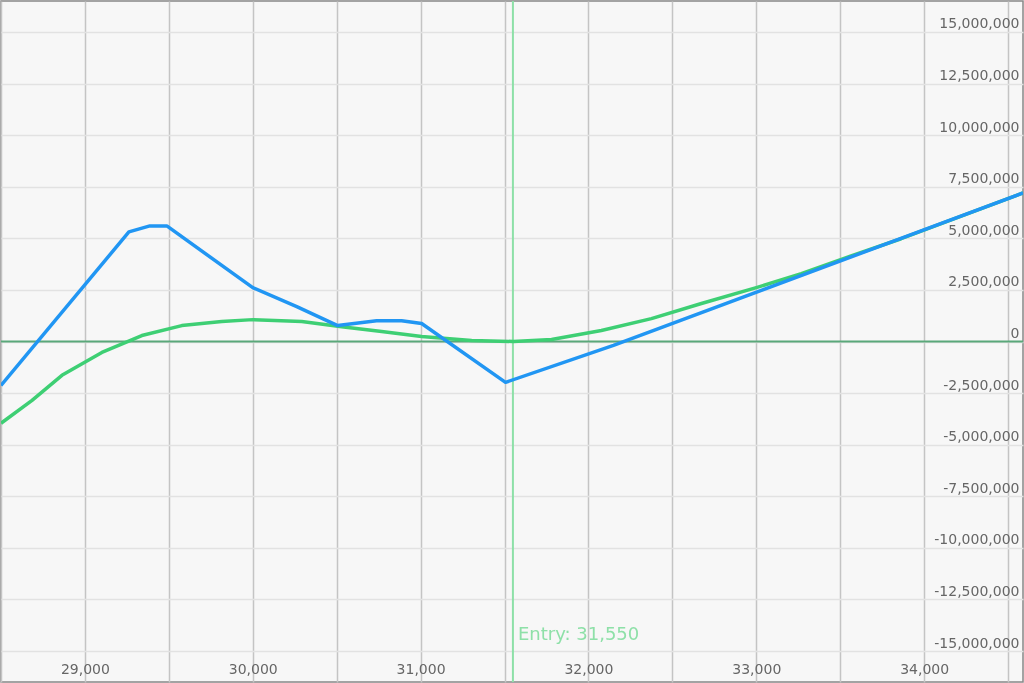 Image resolution: width=1024 pixels, height=683 pixels. What do you see at coordinates (589, 668) in the screenshot?
I see `x-tick-label: 32,000` at bounding box center [589, 668].